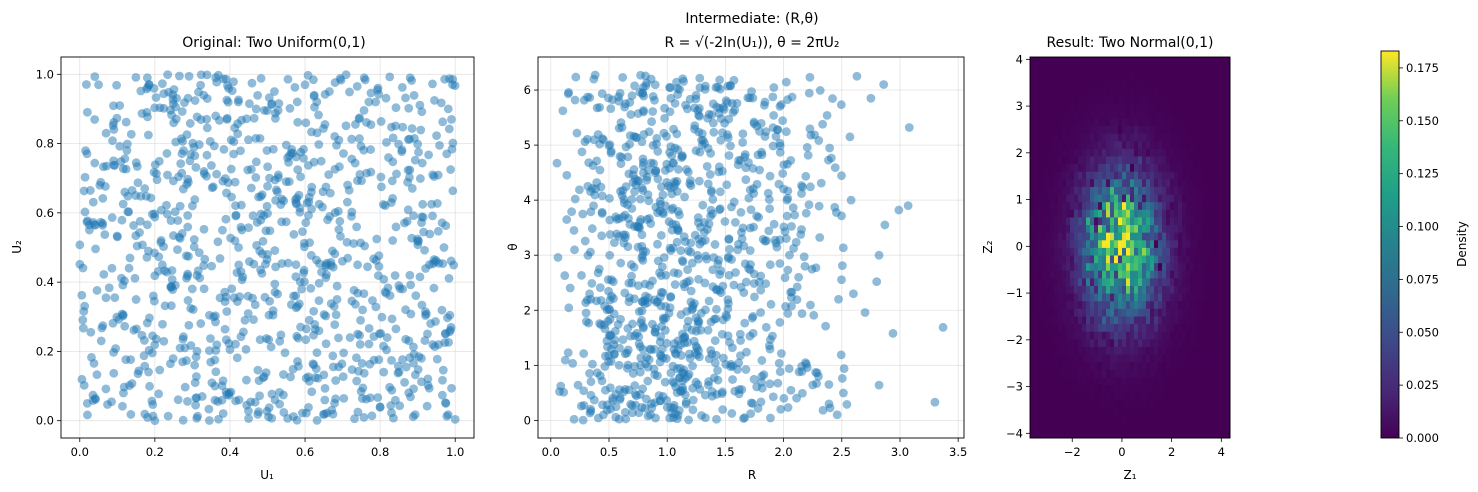 Image resolution: width=1478 pixels, height=492 pixels. I want to click on x-tick-label: 4, so click(1221, 452).